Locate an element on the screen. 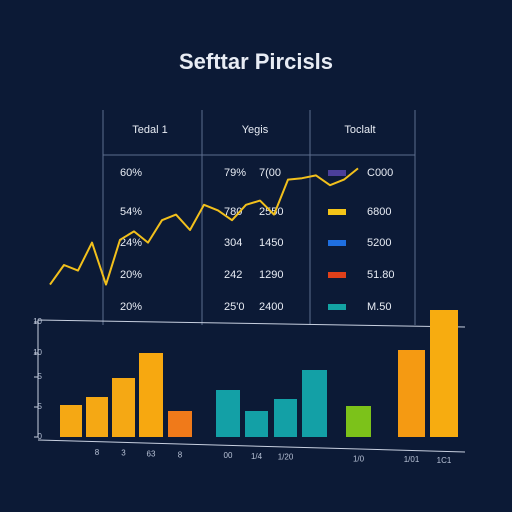 The width and height of the screenshot is (512, 512). cell: 1450 is located at coordinates (271, 243).